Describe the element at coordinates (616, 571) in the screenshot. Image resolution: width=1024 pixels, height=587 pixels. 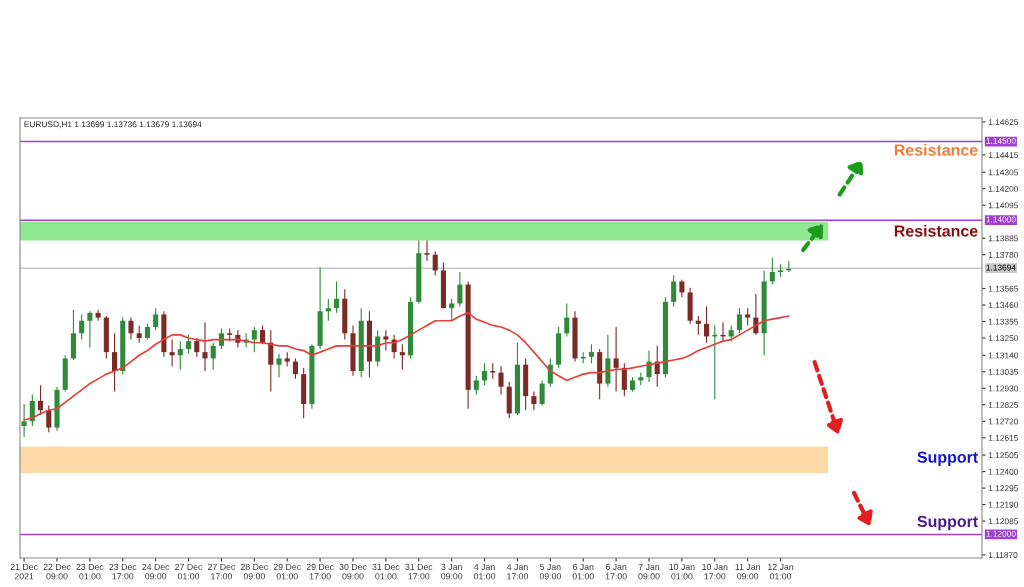
I see `x-tick-label: 6 Jan 17:00` at that location.